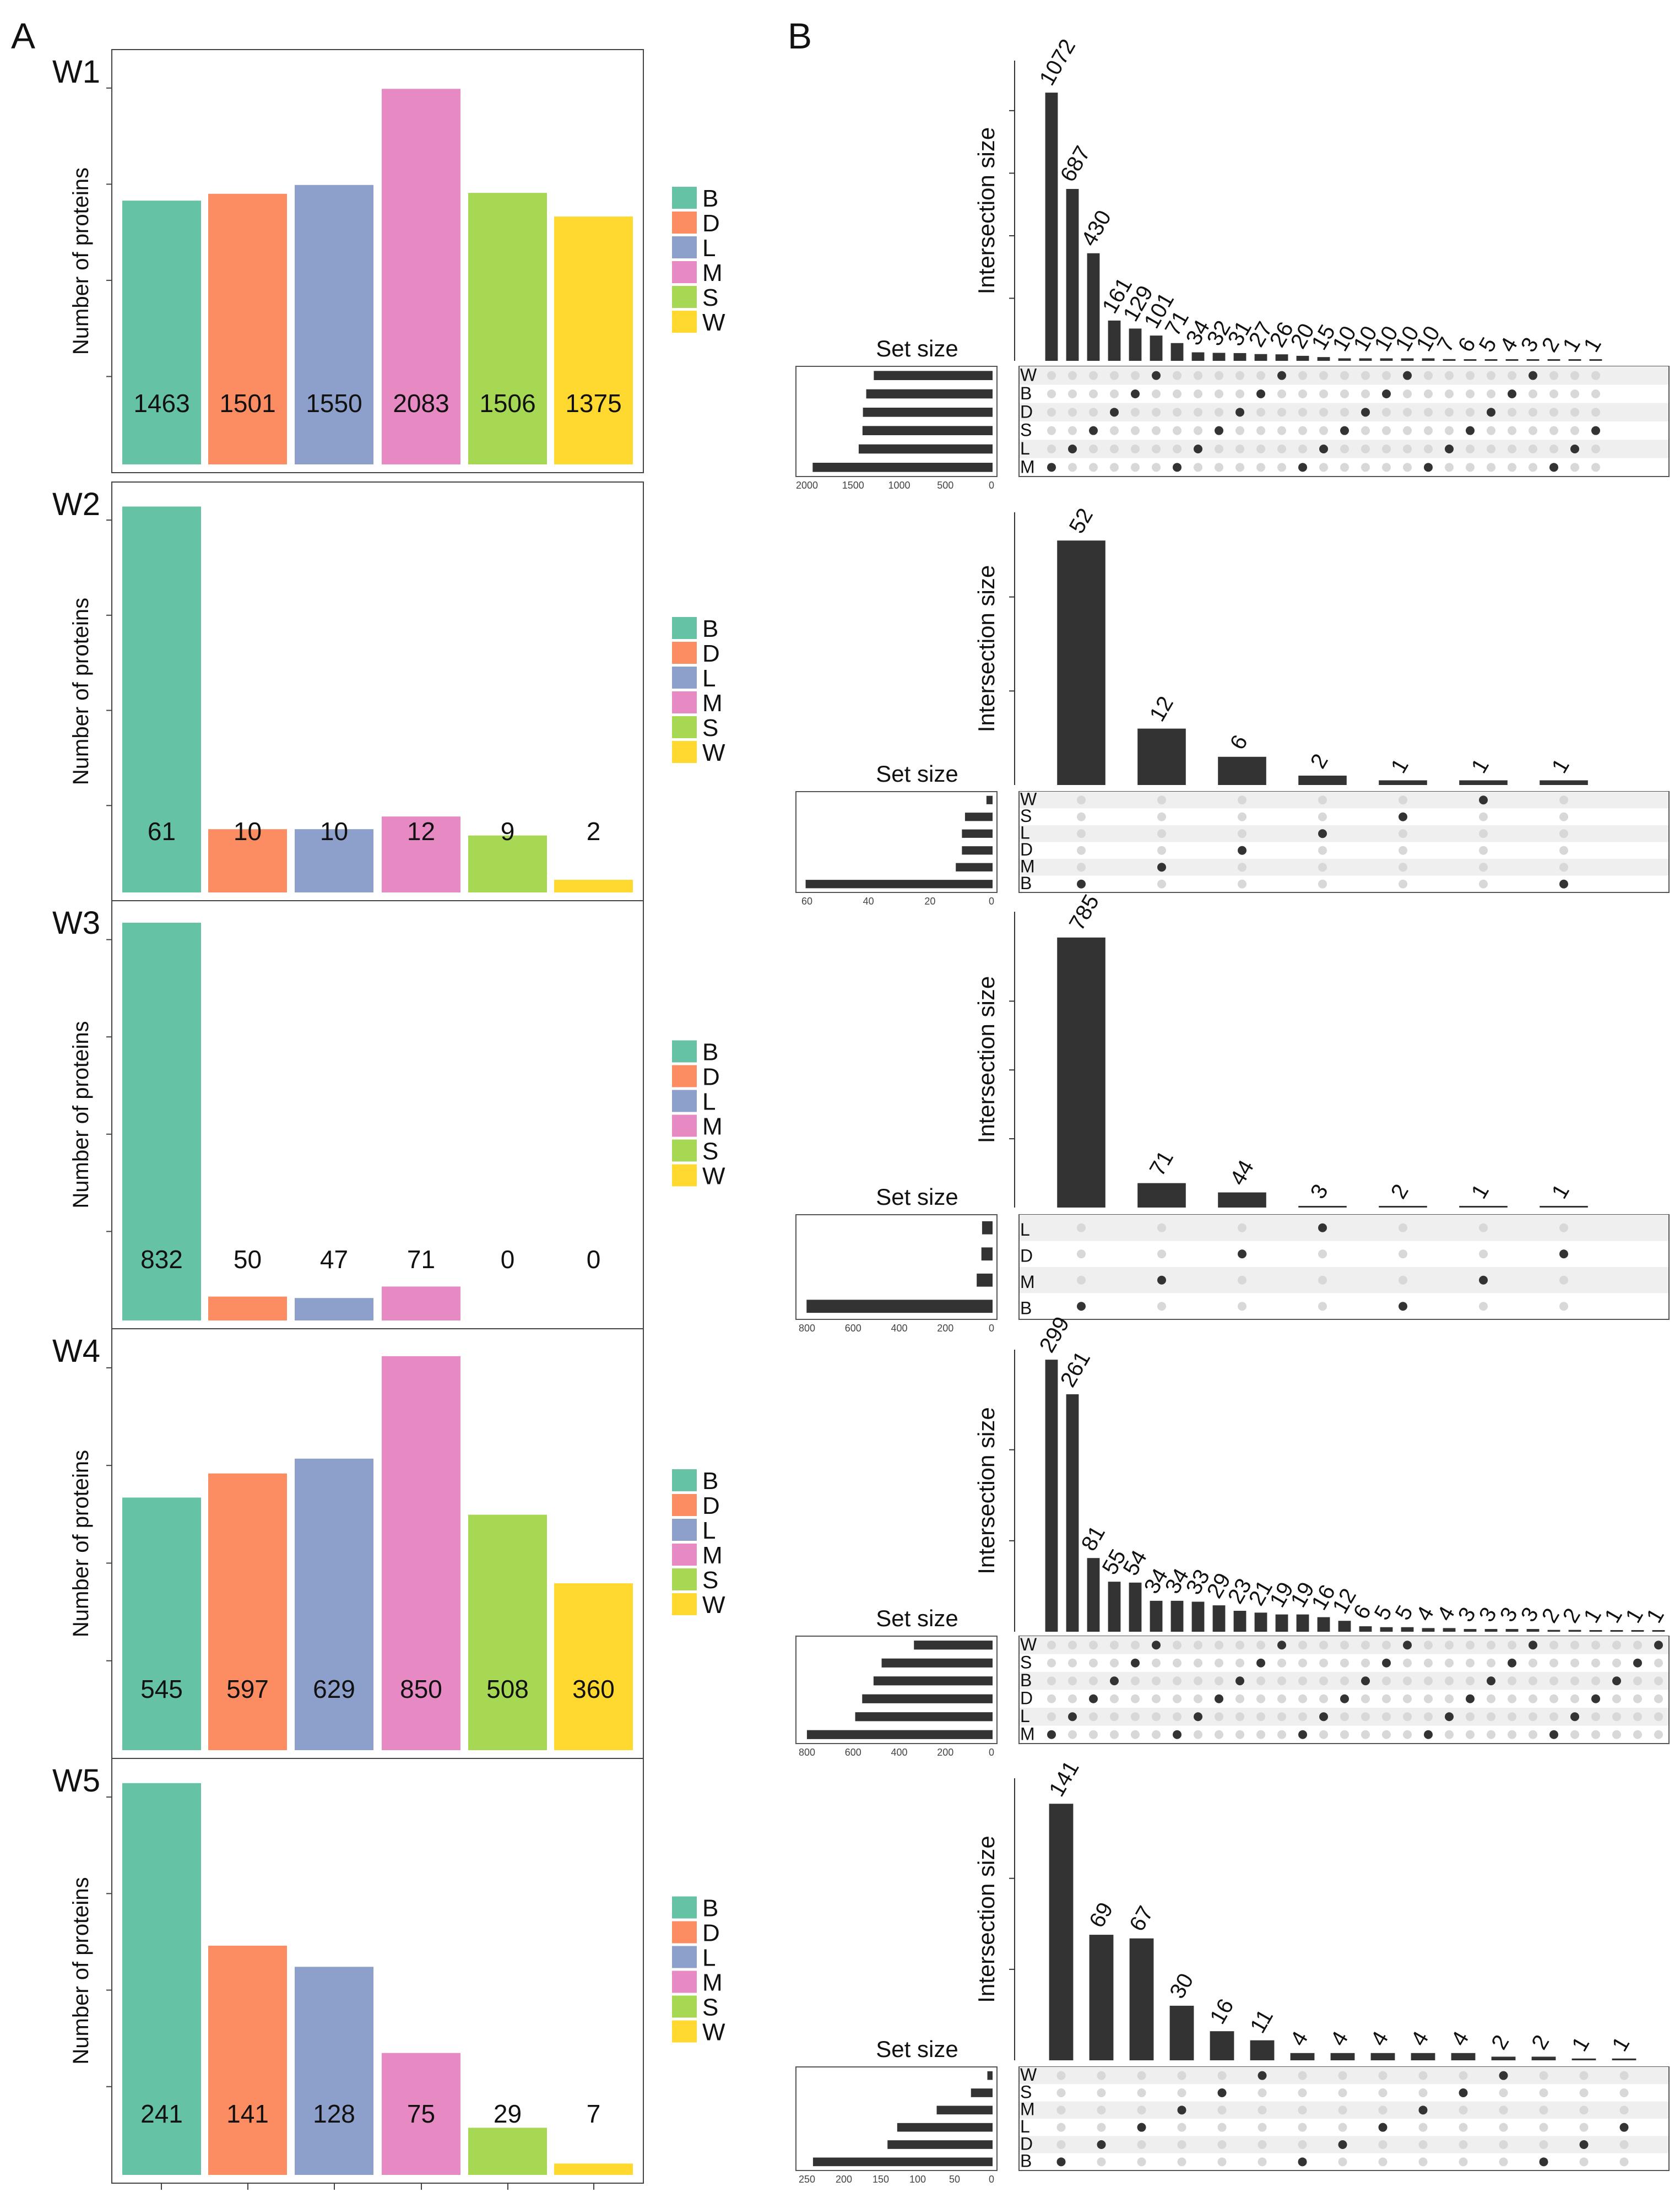 The height and width of the screenshot is (2203, 1680). I want to click on bar-s, so click(507, 328).